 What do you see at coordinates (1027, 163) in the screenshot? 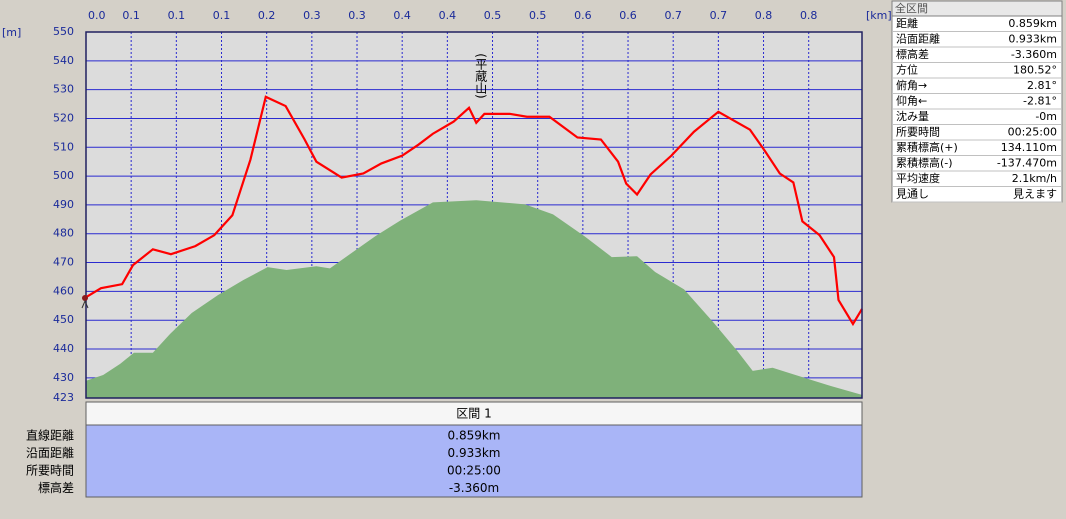
I see `info-value: -137.470m` at bounding box center [1027, 163].